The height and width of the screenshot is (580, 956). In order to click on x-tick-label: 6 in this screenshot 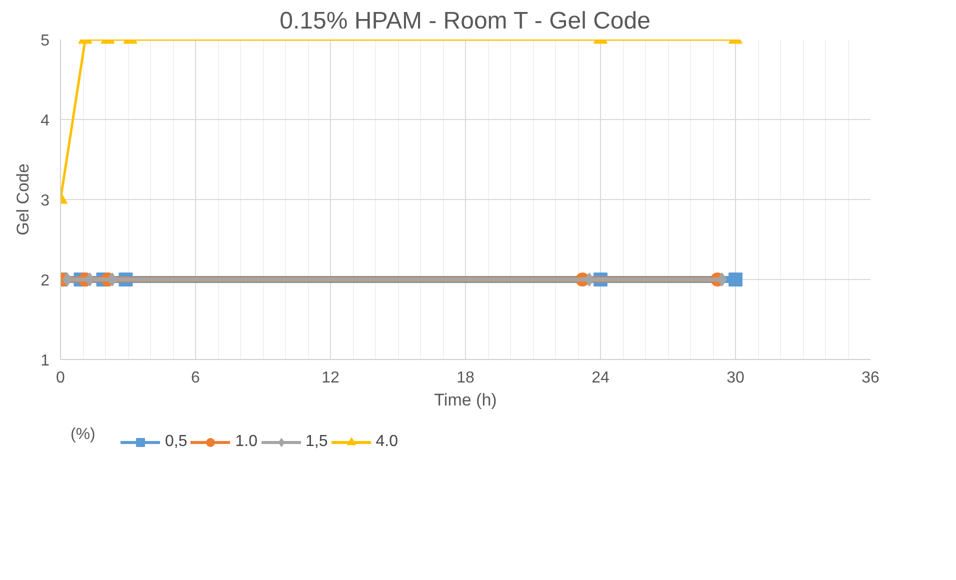, I will do `click(195, 378)`.